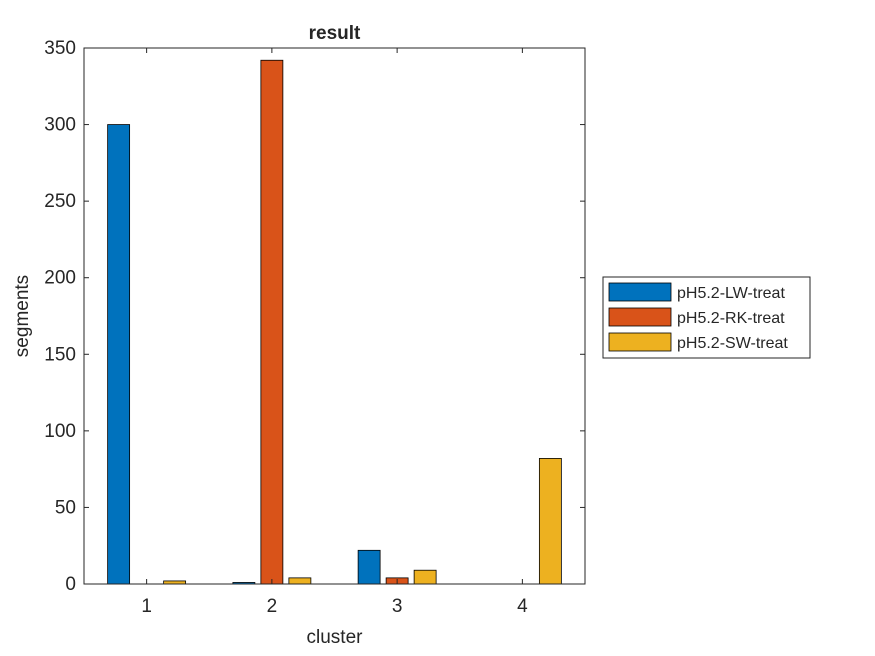  What do you see at coordinates (60, 125) in the screenshot?
I see `y-tick-label-300: 300` at bounding box center [60, 125].